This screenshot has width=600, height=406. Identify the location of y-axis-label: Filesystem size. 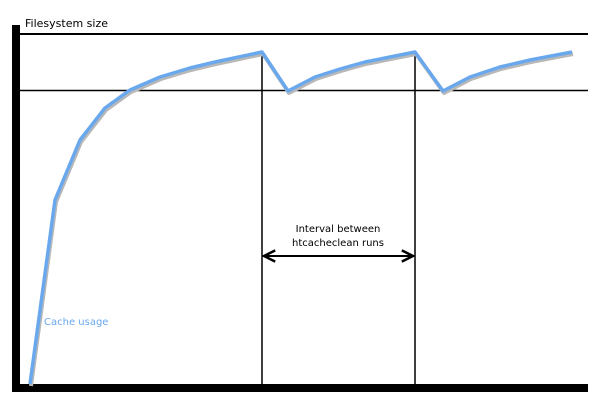
(66, 23).